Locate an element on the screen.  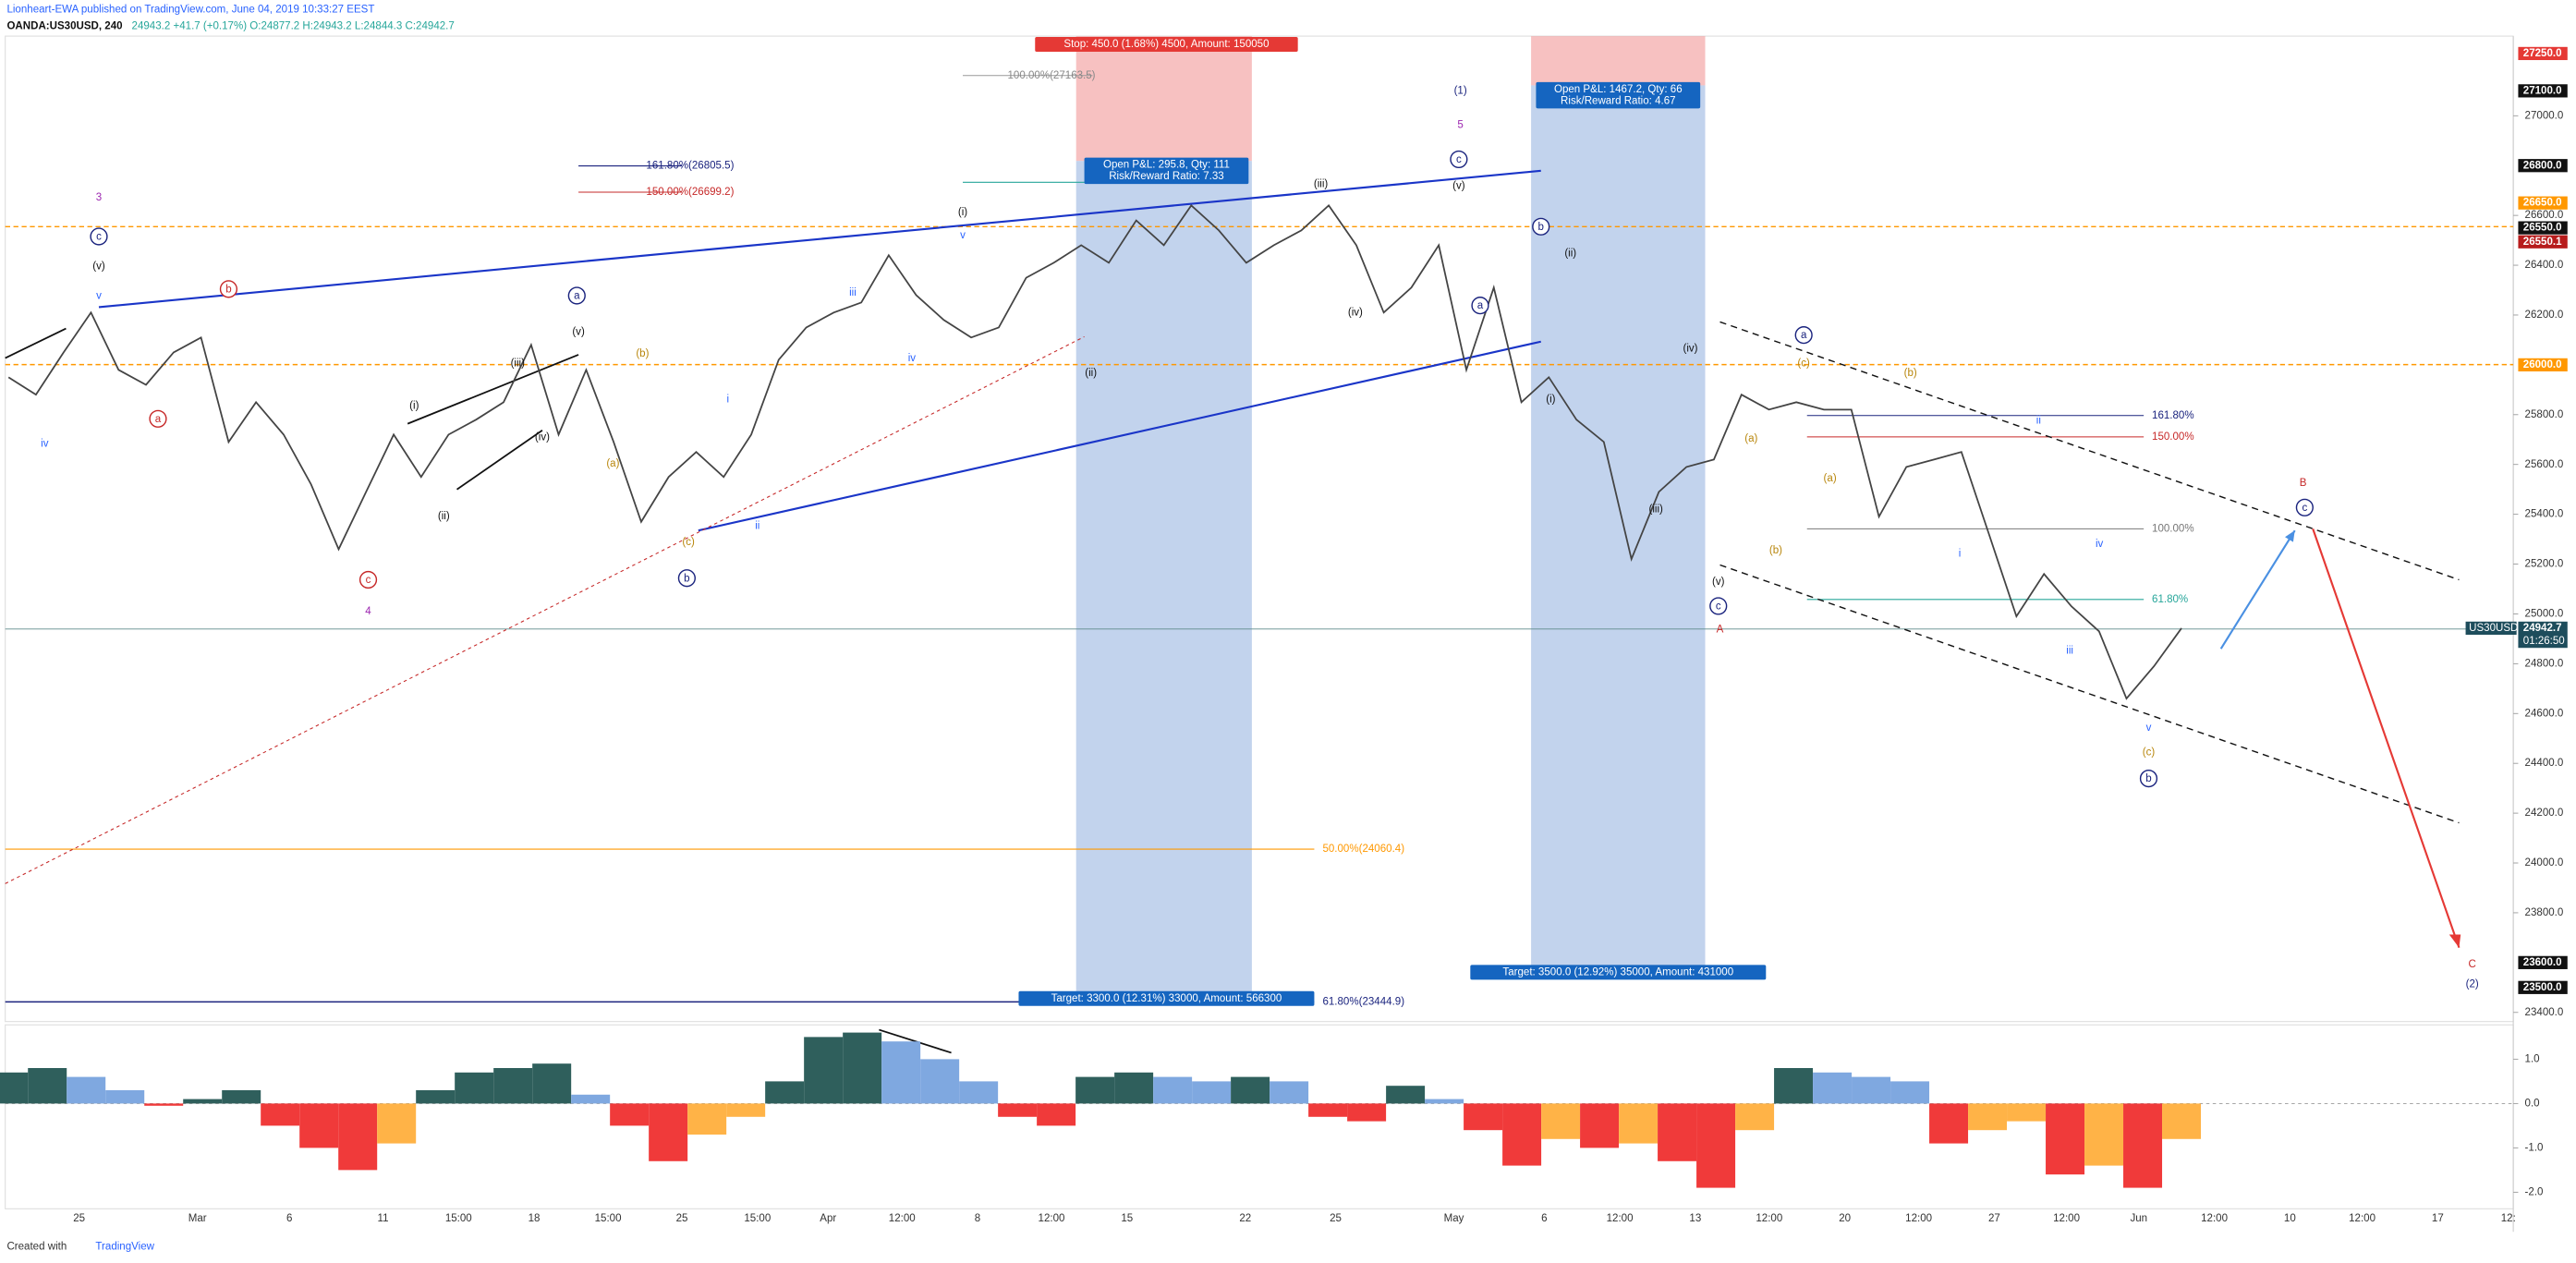
wave-label: c is located at coordinates (2304, 508).